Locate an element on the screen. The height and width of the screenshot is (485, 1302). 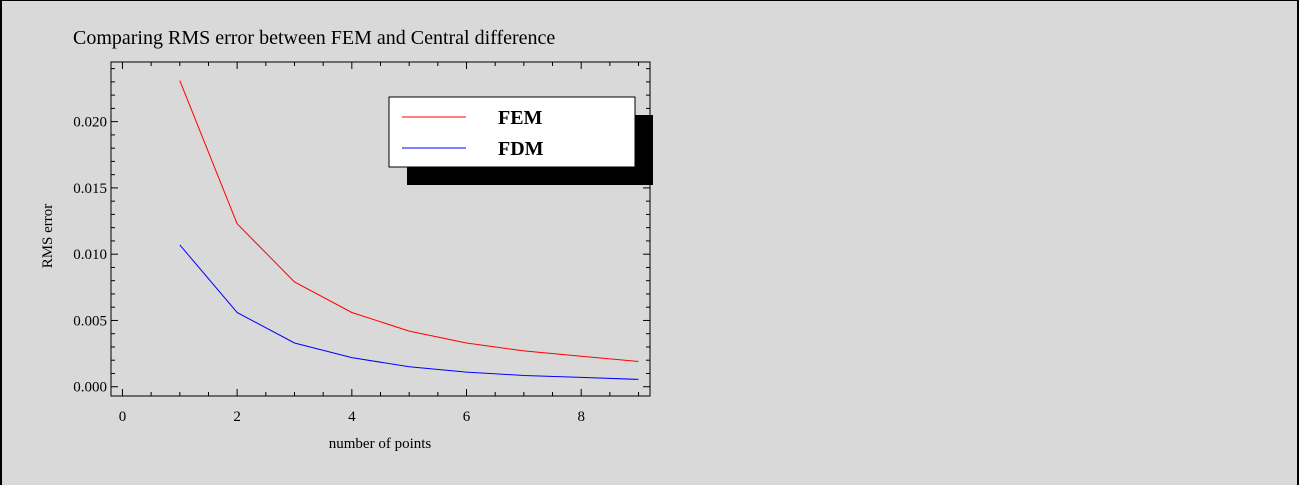
x-tick-label: 8 is located at coordinates (581, 417).